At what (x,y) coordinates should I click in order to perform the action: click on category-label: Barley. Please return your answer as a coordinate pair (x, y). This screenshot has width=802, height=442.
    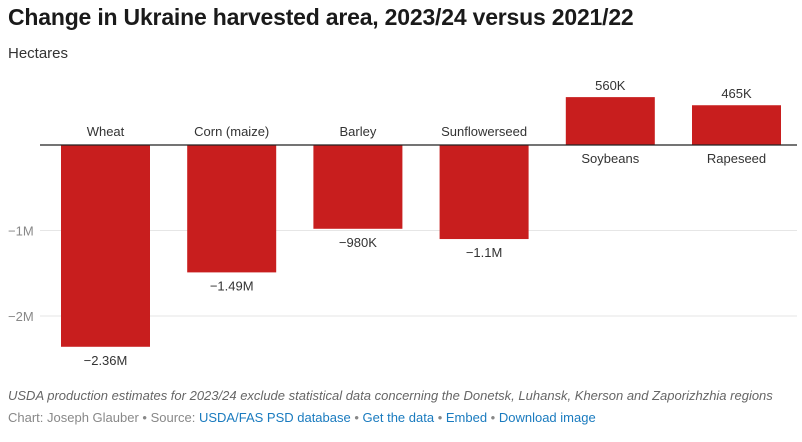
    Looking at the image, I should click on (357, 131).